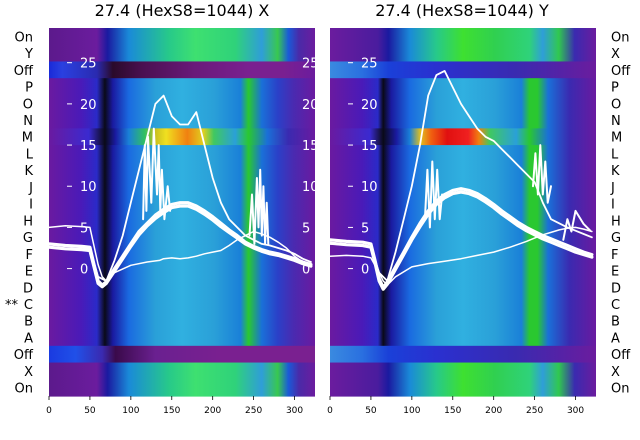 This screenshot has height=440, width=640. What do you see at coordinates (463, 87) in the screenshot?
I see `heat-row-p` at bounding box center [463, 87].